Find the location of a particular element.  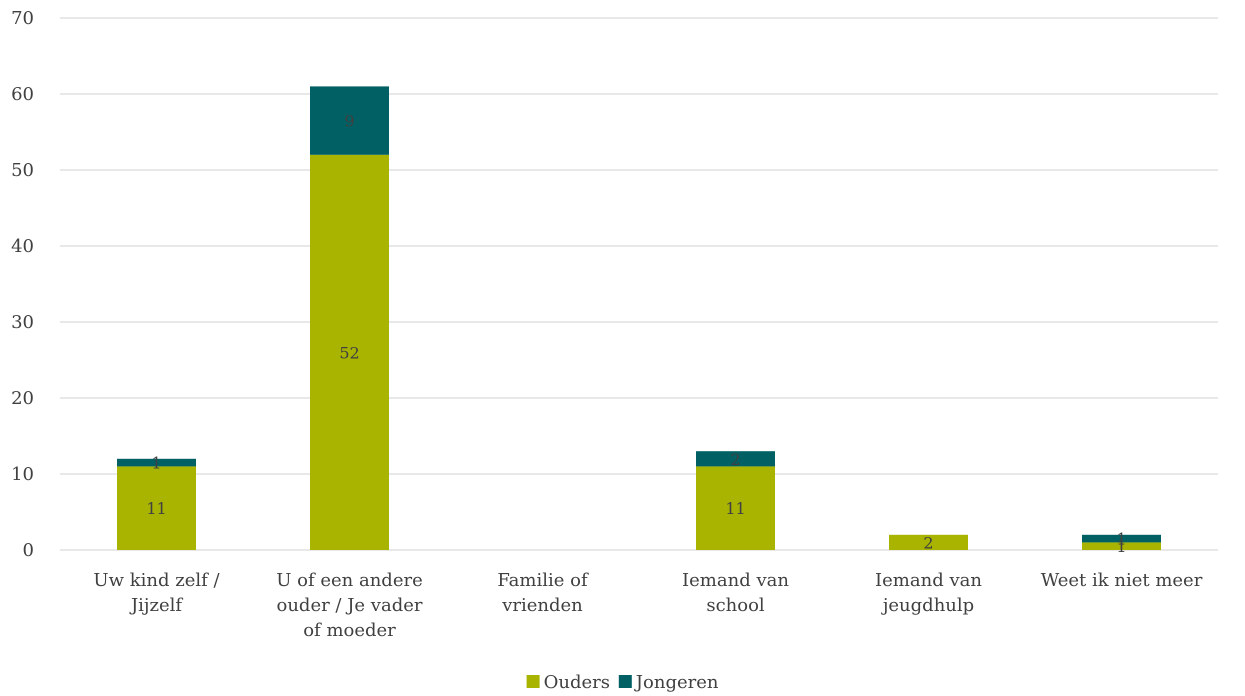

legend-swatch-jongeren is located at coordinates (625, 681).